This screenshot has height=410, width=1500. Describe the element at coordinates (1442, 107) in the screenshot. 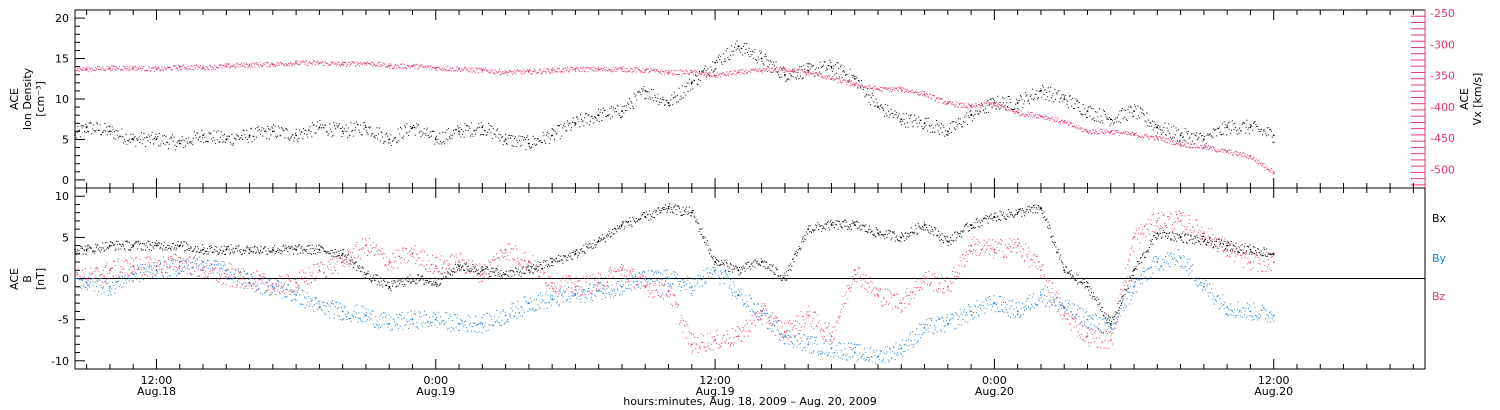

I see `top-right-tick-label: -400` at that location.